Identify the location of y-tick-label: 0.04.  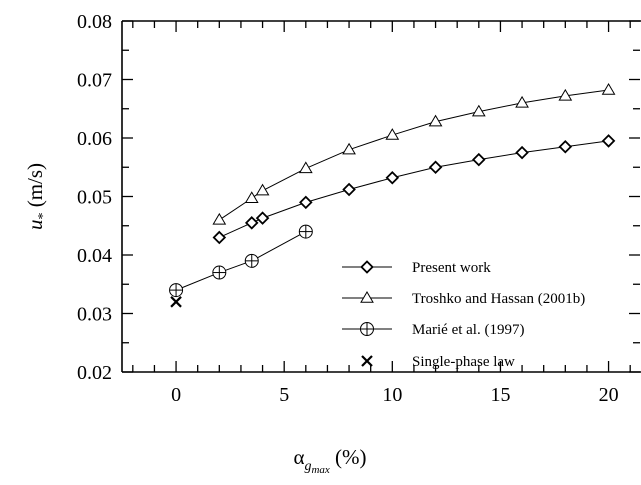
(94, 256).